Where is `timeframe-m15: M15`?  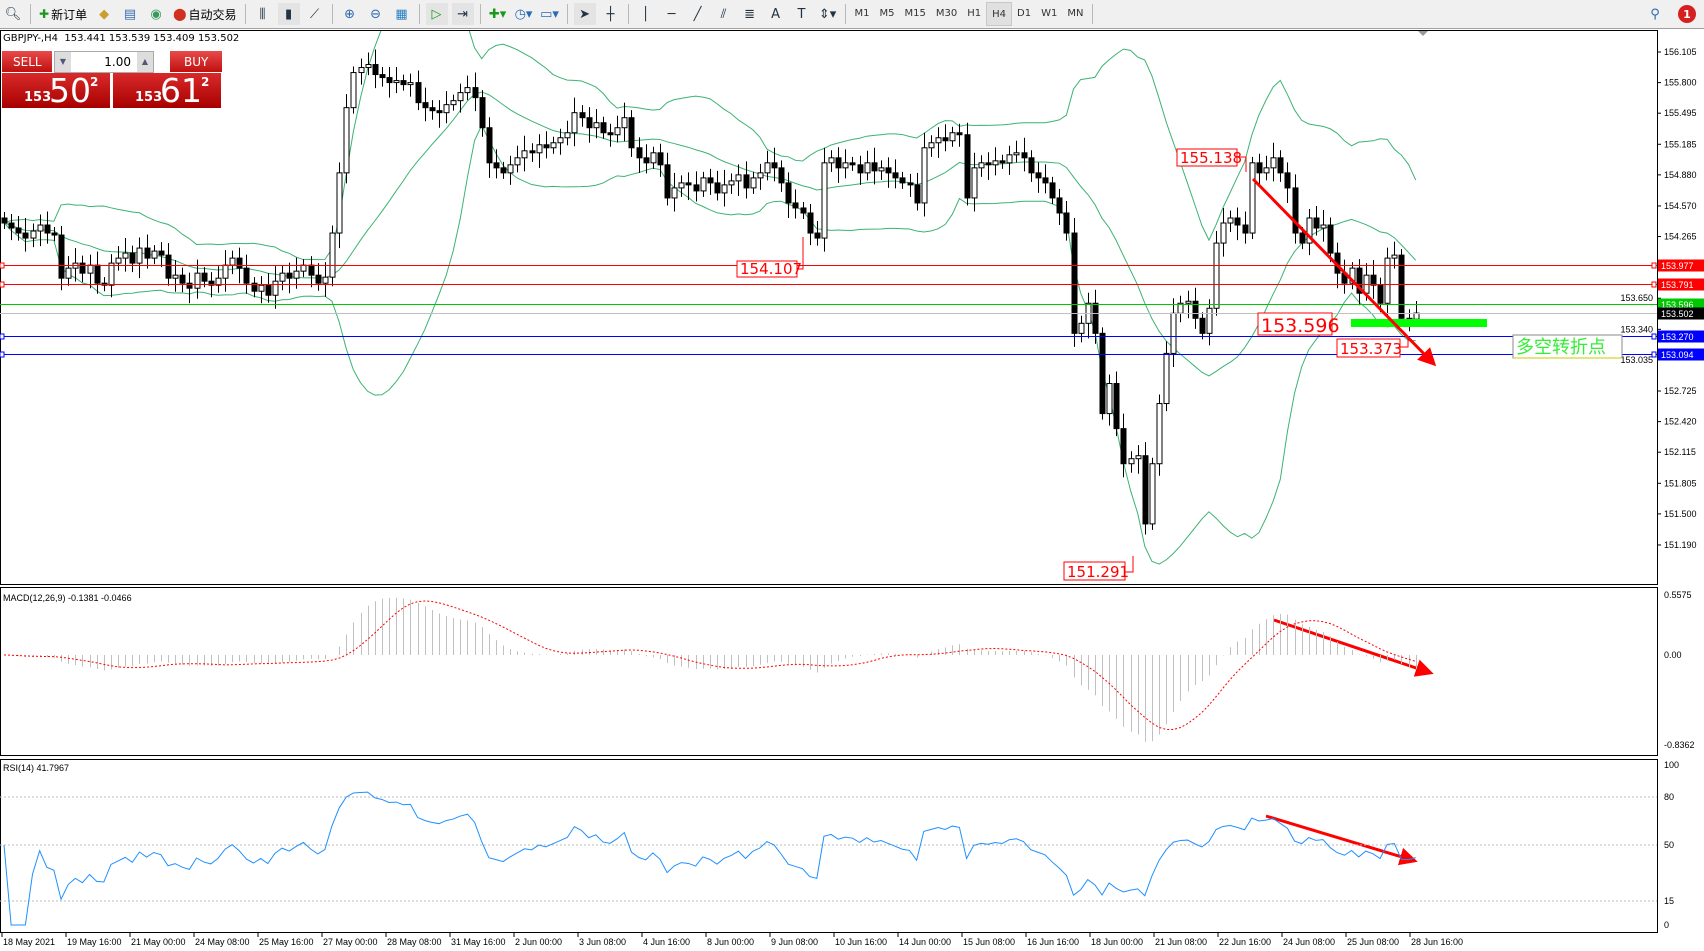 timeframe-m15: M15 is located at coordinates (915, 13).